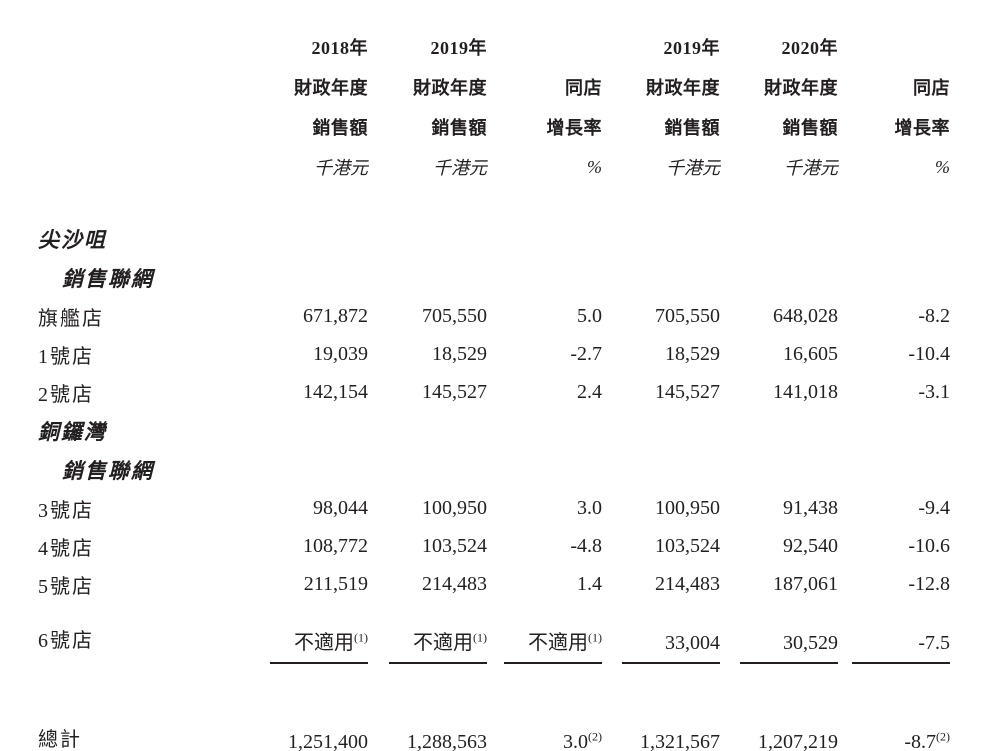  Describe the element at coordinates (153, 316) in the screenshot. I see `row-label-cell-flagship-store: 旗艦店` at that location.